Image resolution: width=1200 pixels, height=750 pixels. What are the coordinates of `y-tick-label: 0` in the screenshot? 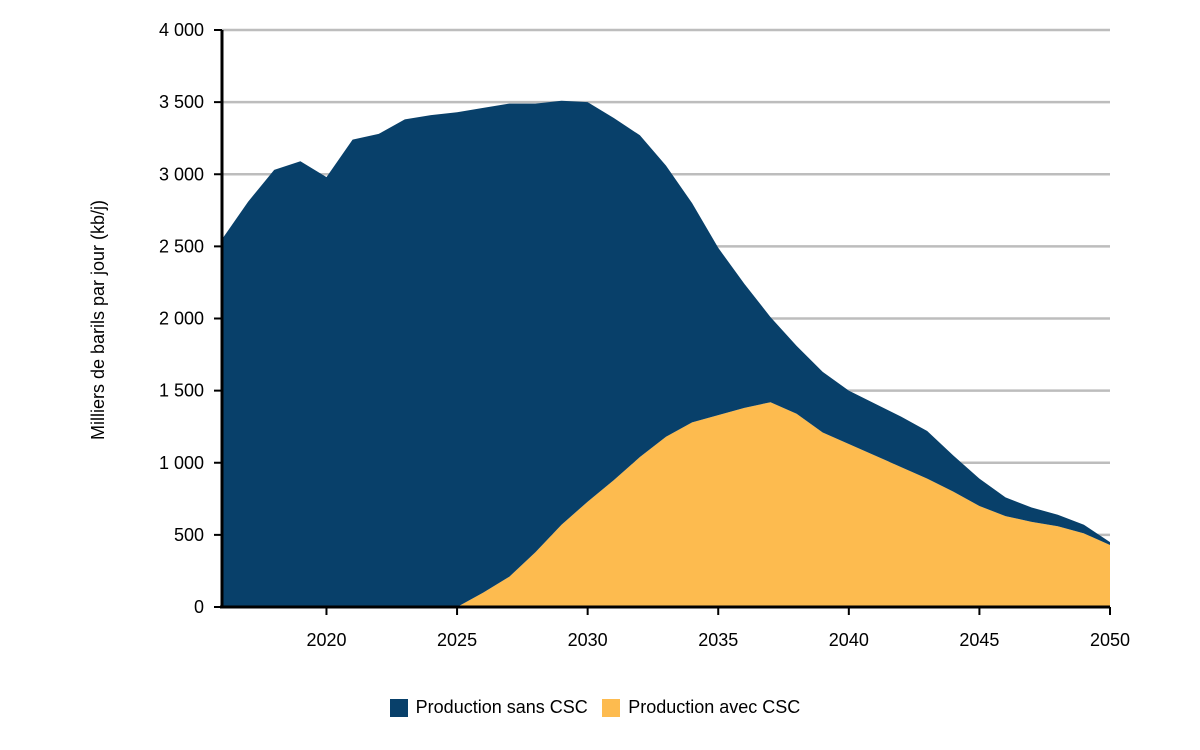 It's located at (199, 607).